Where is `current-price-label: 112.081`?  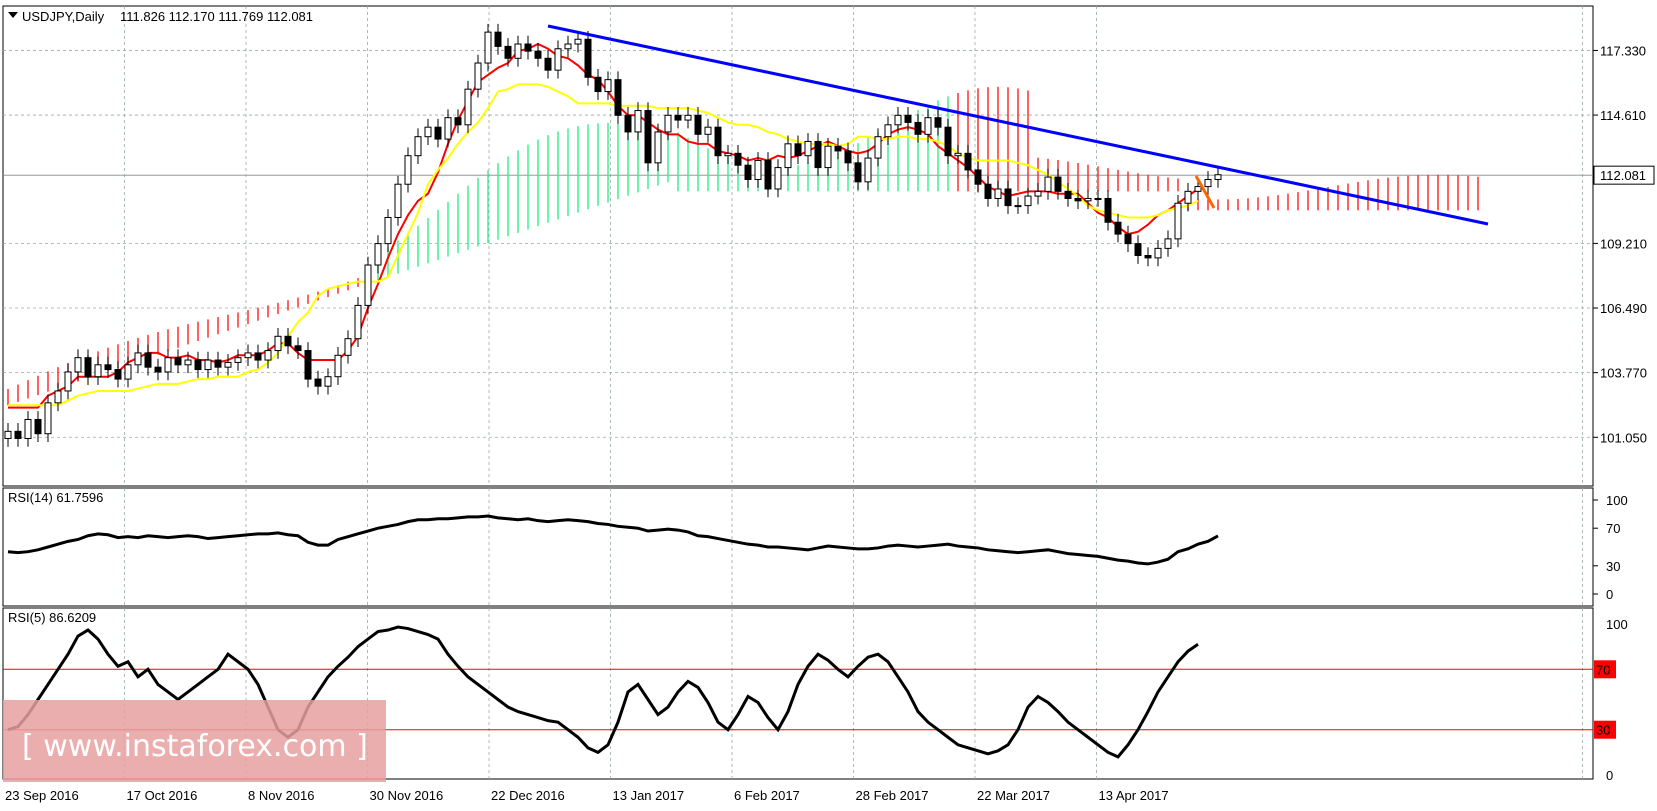 current-price-label: 112.081 is located at coordinates (1623, 175).